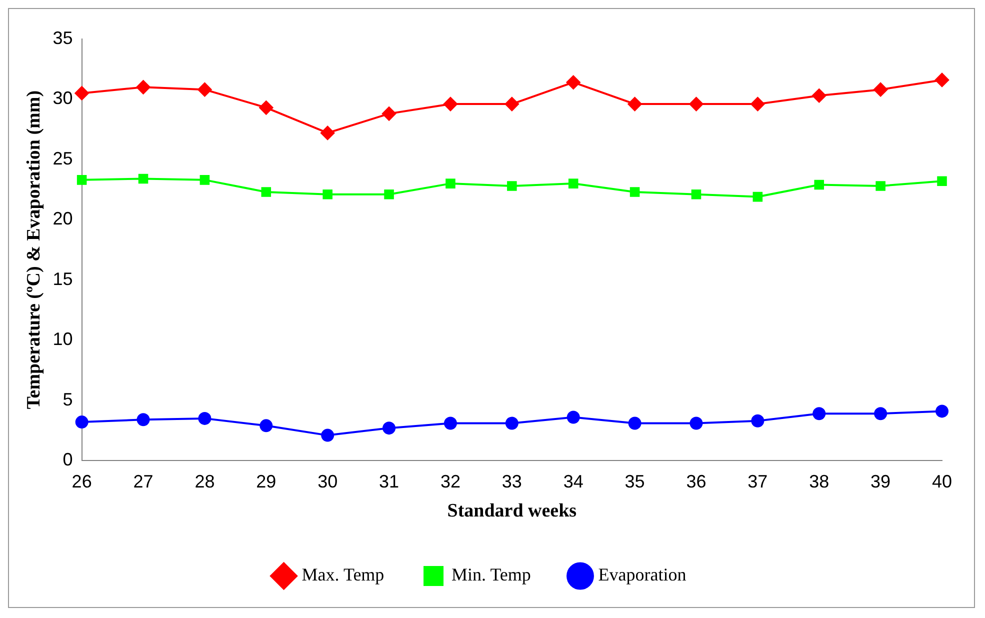 The width and height of the screenshot is (985, 618). I want to click on legend-label: Min. Temp, so click(491, 574).